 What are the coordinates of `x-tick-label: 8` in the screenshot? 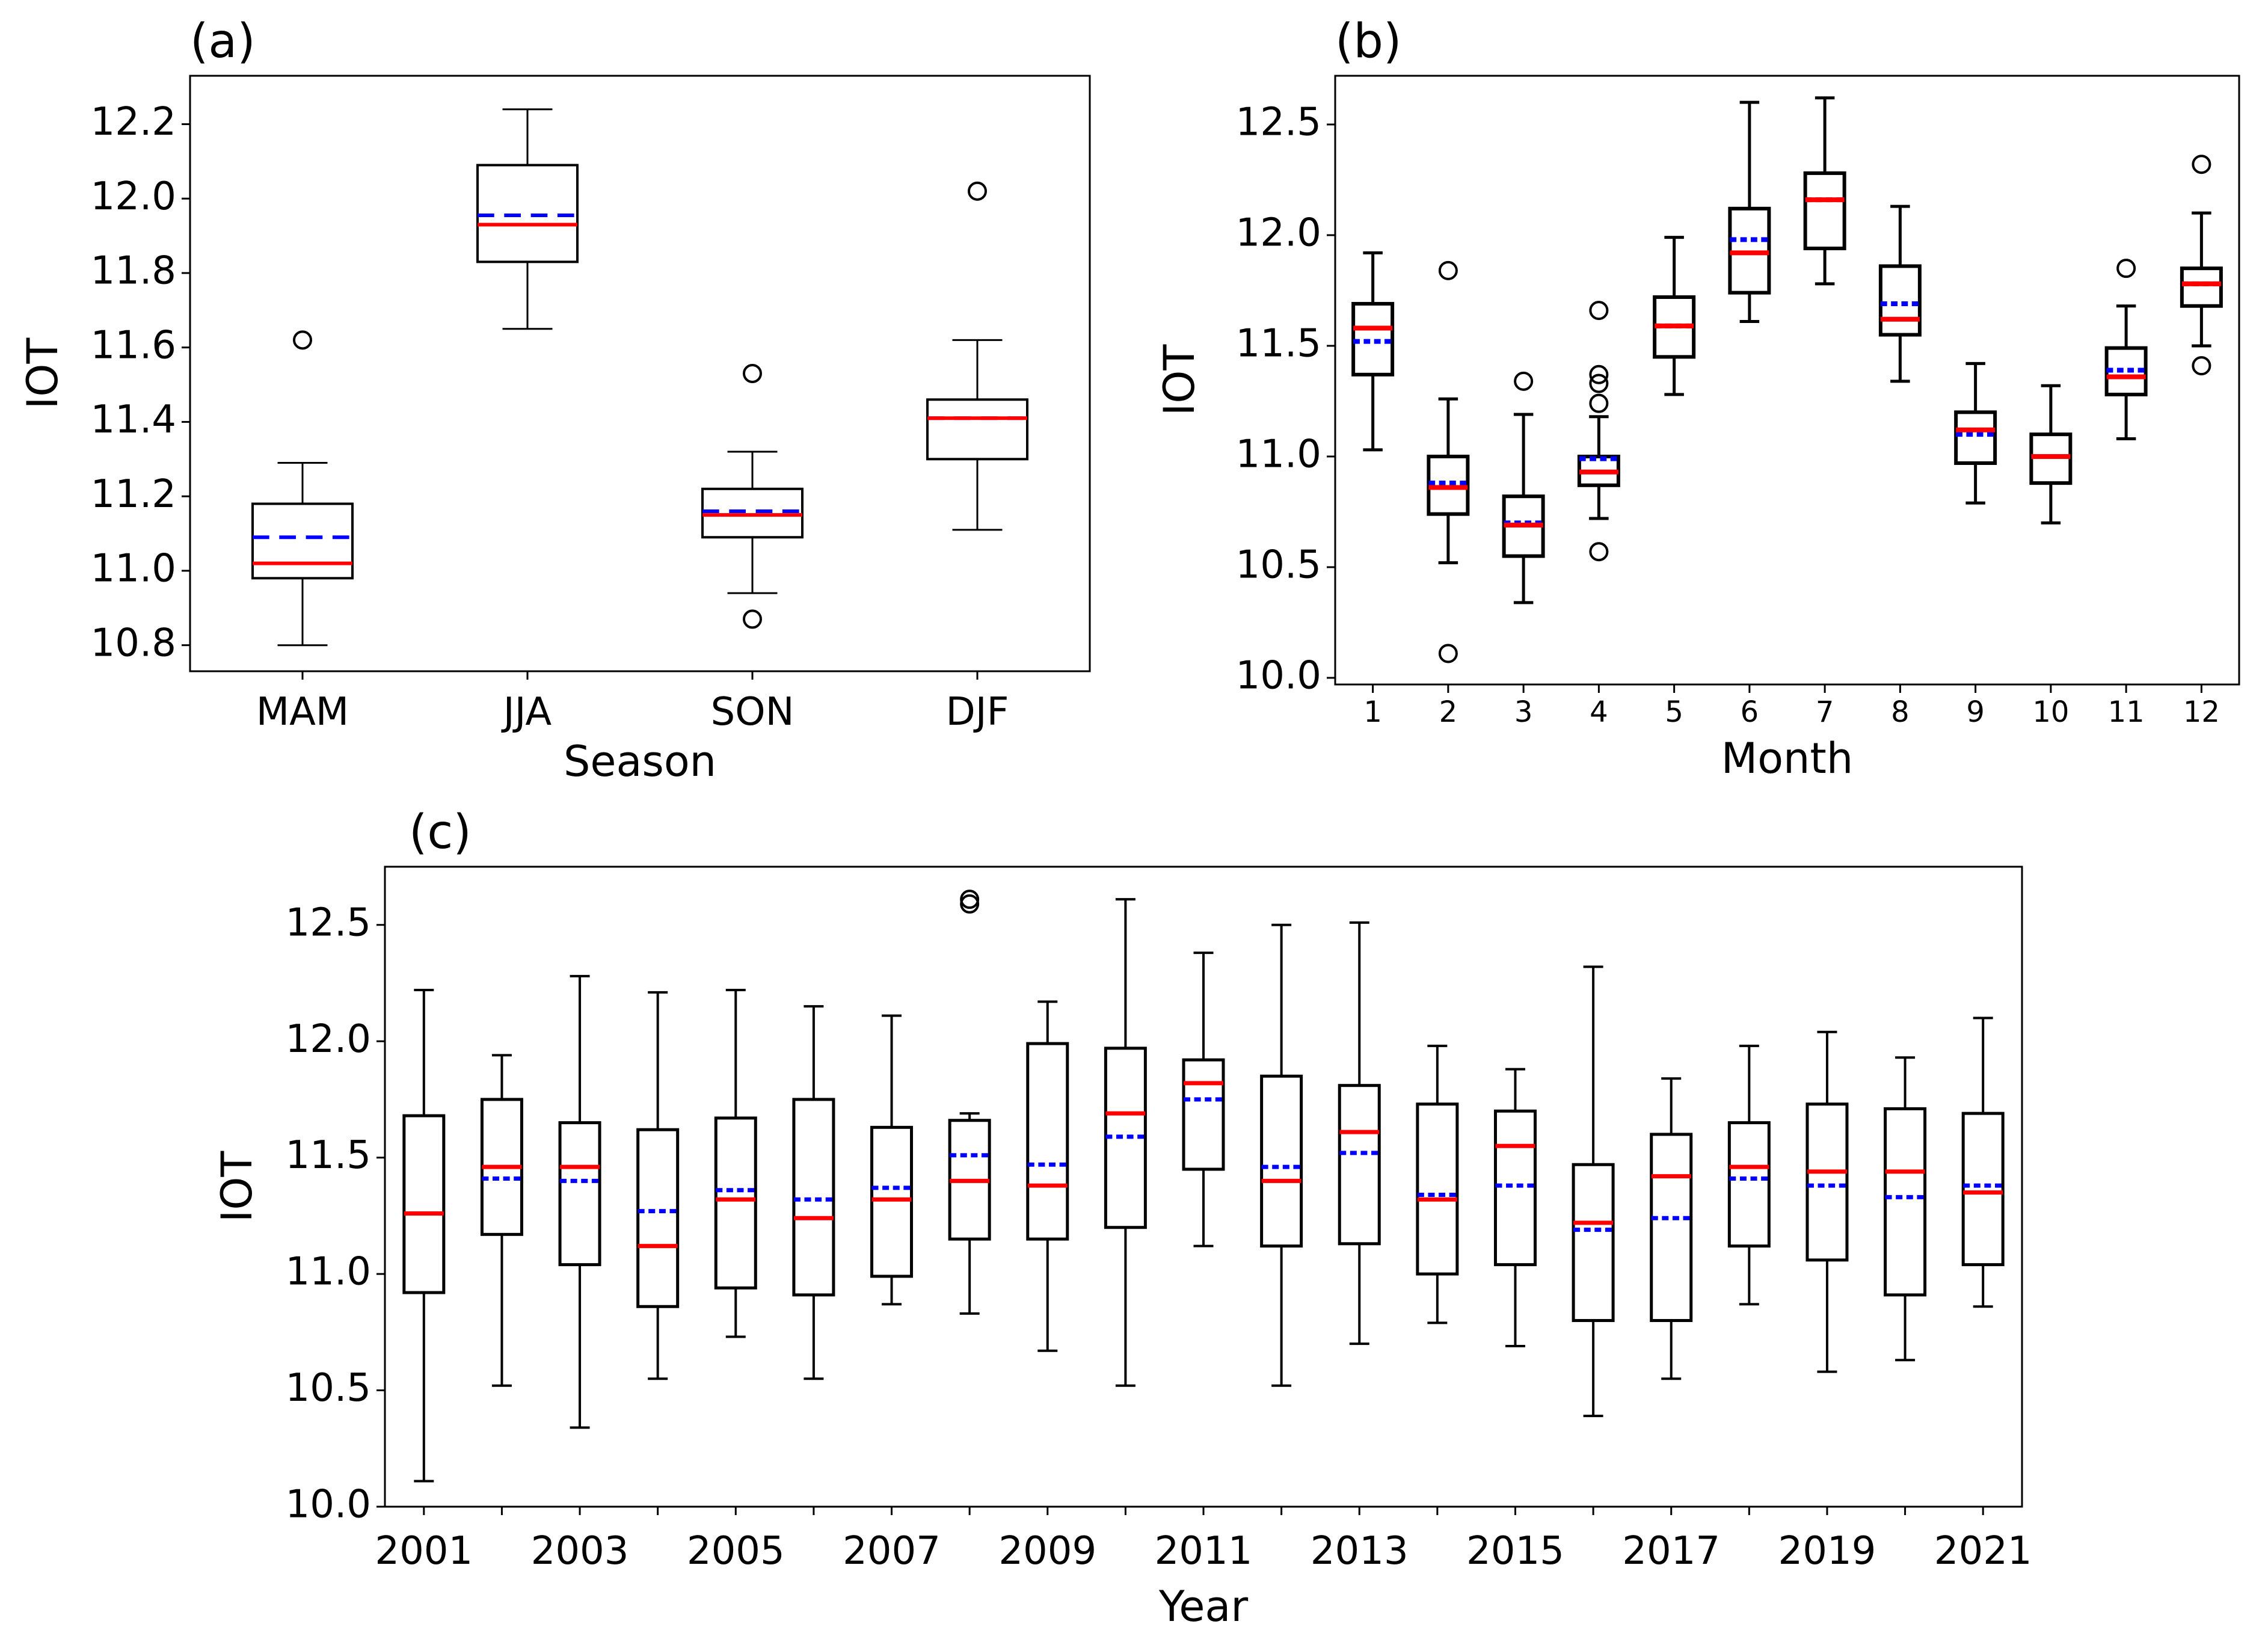 It's located at (1901, 712).